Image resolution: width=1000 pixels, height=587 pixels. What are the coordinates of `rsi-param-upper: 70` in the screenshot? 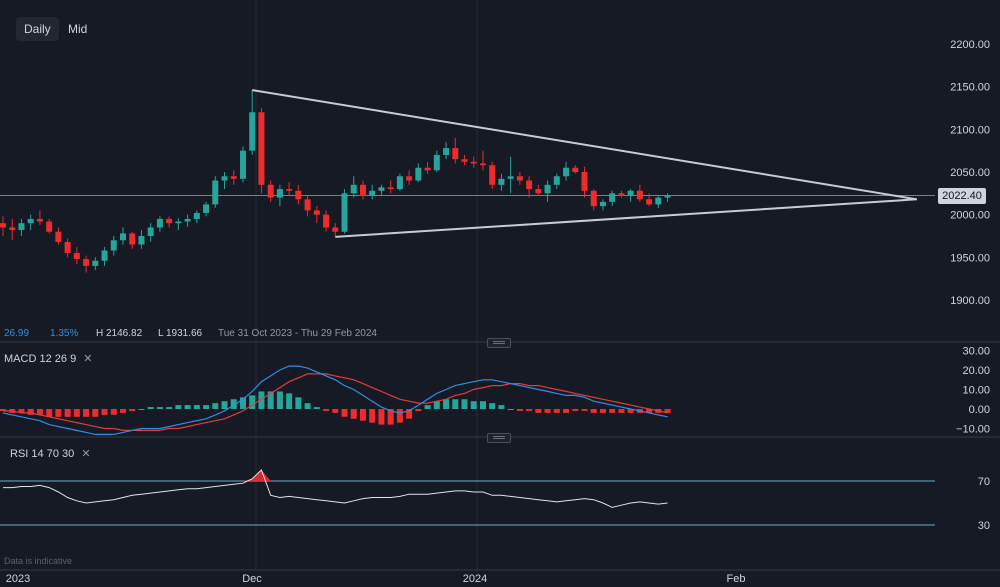 It's located at (52, 454).